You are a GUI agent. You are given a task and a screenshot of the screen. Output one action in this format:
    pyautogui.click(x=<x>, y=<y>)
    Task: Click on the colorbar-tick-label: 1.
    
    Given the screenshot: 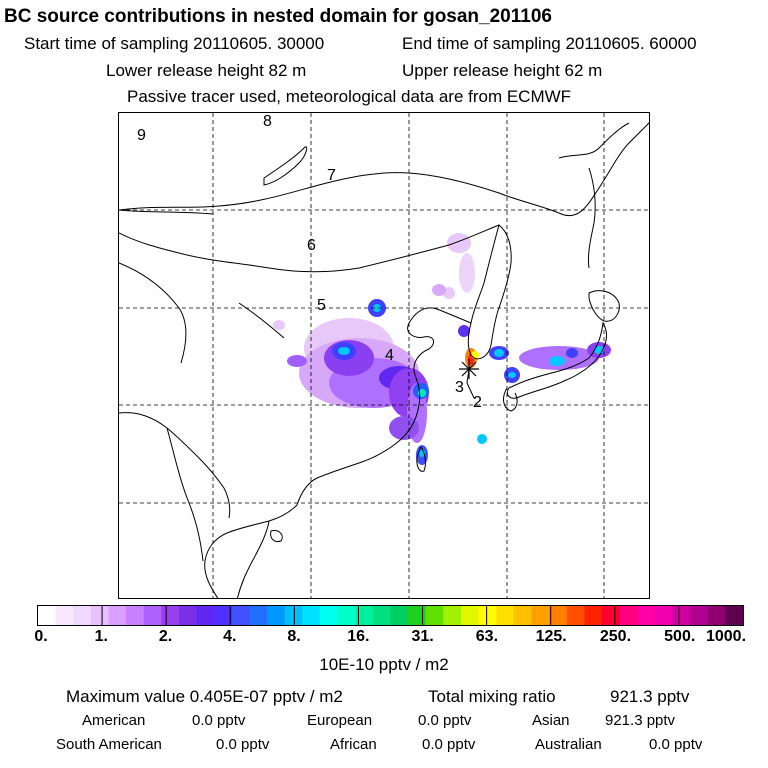 What is the action you would take?
    pyautogui.click(x=101, y=636)
    